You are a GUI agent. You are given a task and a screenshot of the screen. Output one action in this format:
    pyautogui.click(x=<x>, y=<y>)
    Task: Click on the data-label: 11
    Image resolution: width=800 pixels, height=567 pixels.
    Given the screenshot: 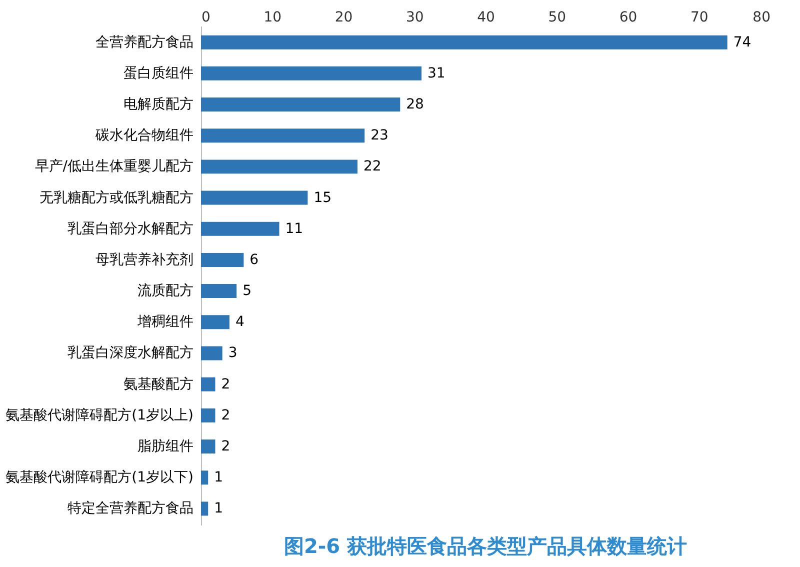 What is the action you would take?
    pyautogui.click(x=294, y=228)
    